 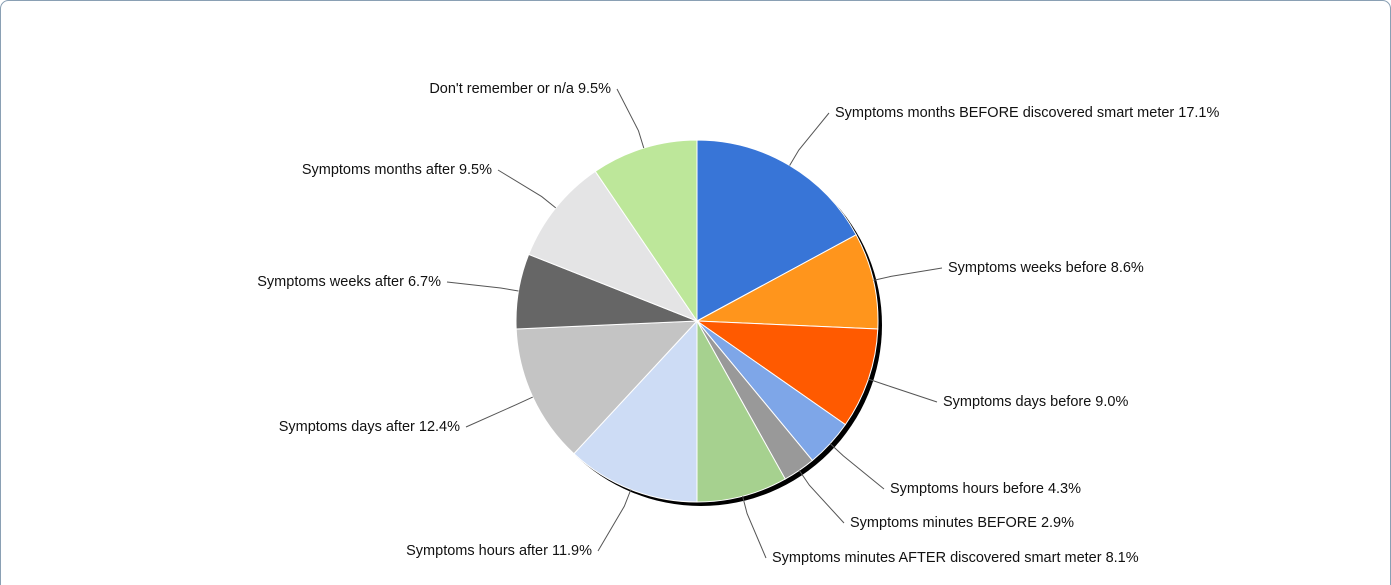 I want to click on slice-label: Symptoms days before 9.0%, so click(x=1035, y=402).